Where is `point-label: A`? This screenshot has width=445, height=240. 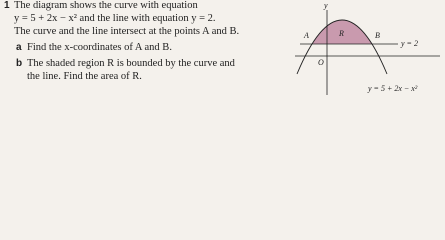 point-label: A is located at coordinates (306, 35).